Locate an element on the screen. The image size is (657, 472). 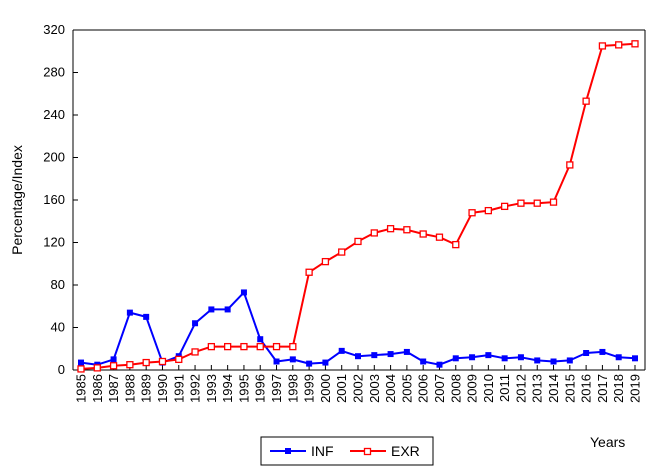
x-tick-label: 2000 is located at coordinates (325, 388).